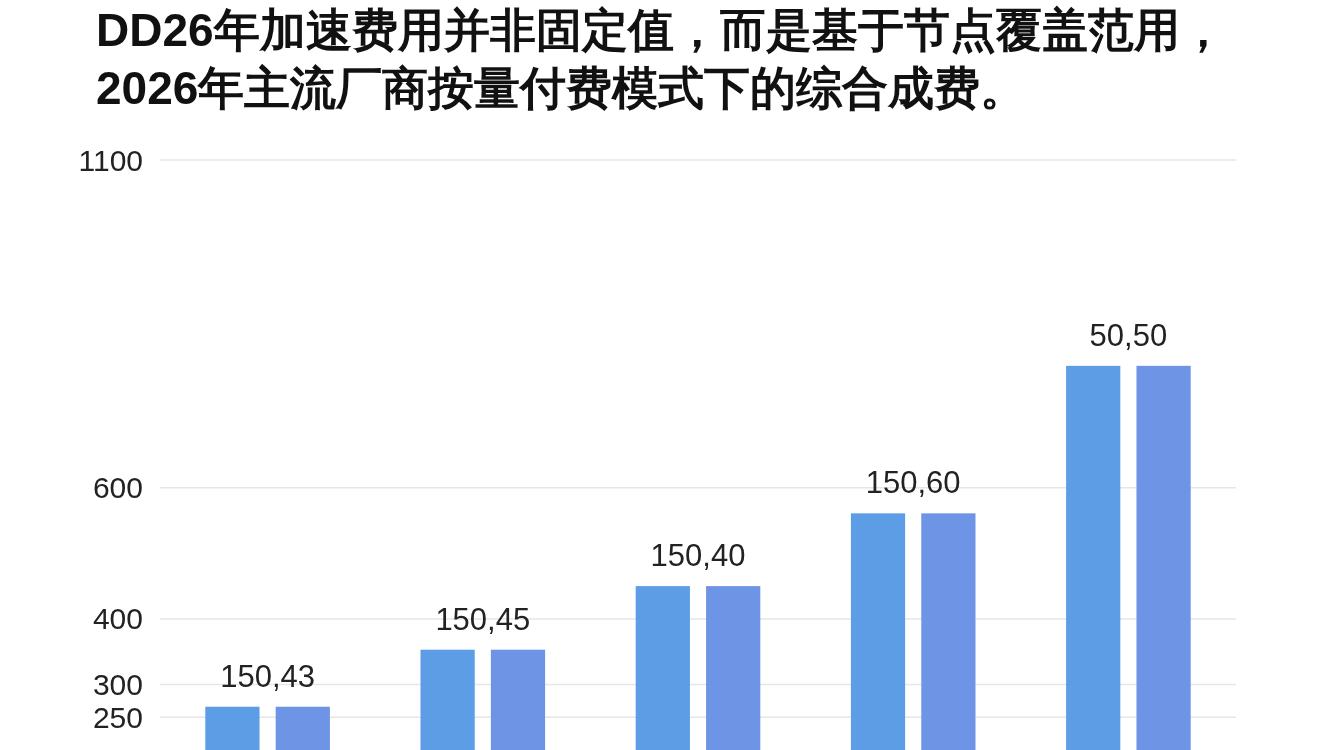 The width and height of the screenshot is (1344, 750). Describe the element at coordinates (483, 619) in the screenshot. I see `annotation: 150,45` at that location.